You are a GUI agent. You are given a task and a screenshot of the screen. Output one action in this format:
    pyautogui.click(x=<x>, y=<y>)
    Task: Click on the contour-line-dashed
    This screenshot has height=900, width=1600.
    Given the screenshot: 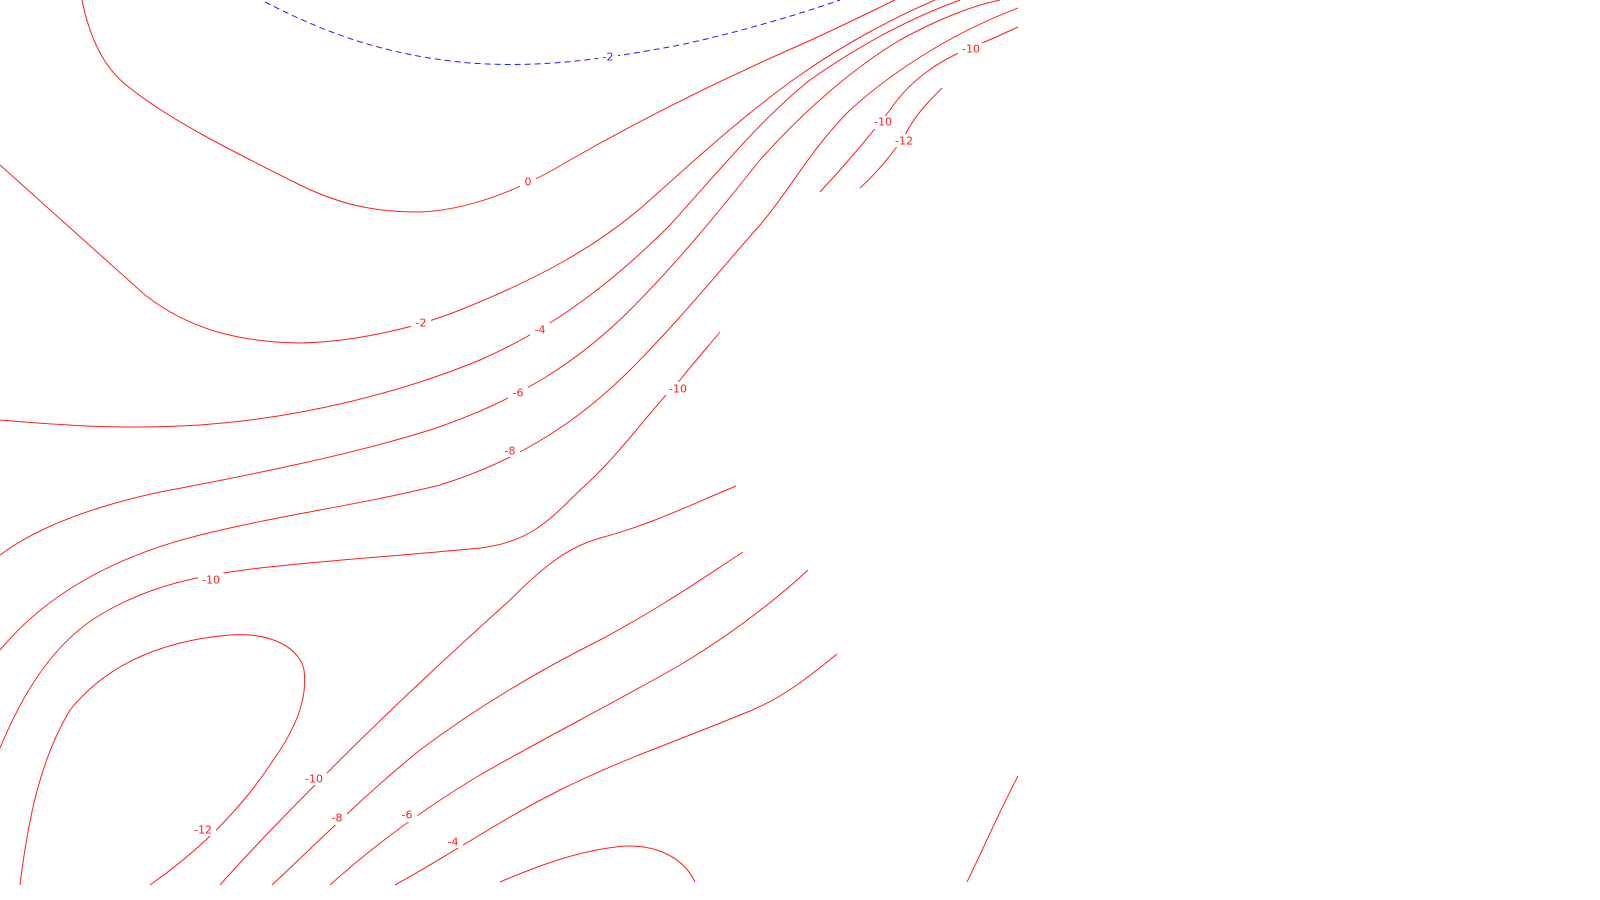 What is the action you would take?
    pyautogui.click(x=552, y=32)
    